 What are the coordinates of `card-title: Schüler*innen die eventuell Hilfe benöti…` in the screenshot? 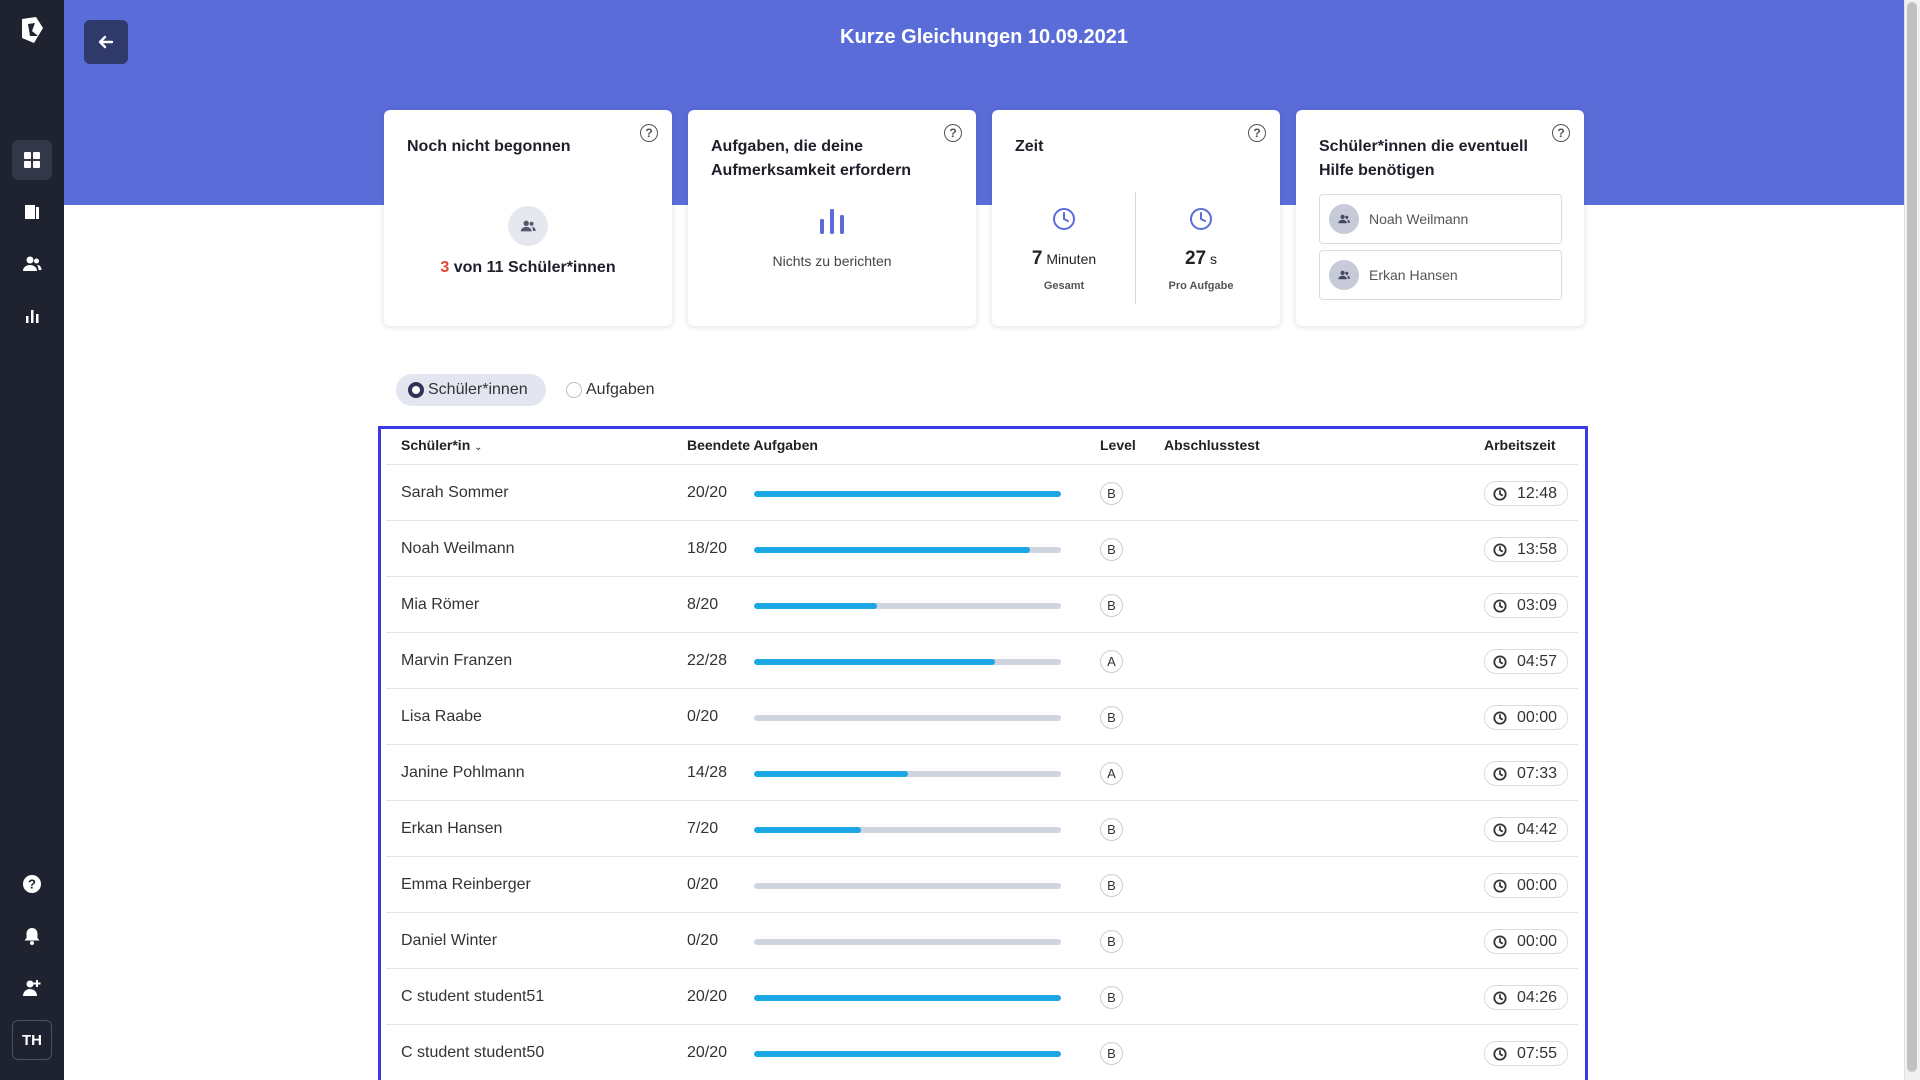 It's located at (1423, 158).